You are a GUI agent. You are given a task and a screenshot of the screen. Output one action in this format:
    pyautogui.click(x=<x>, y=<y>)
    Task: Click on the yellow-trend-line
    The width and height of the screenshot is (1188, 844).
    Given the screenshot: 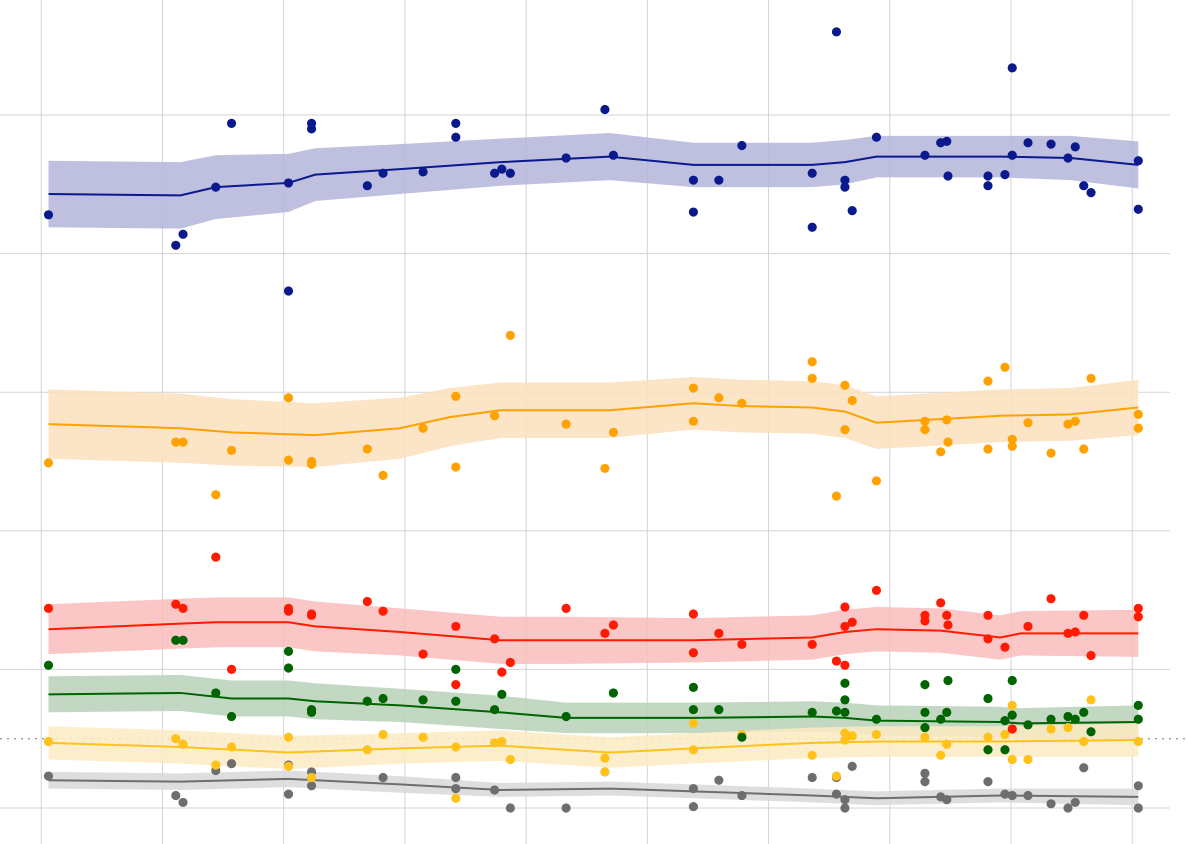 What is the action you would take?
    pyautogui.click(x=593, y=746)
    